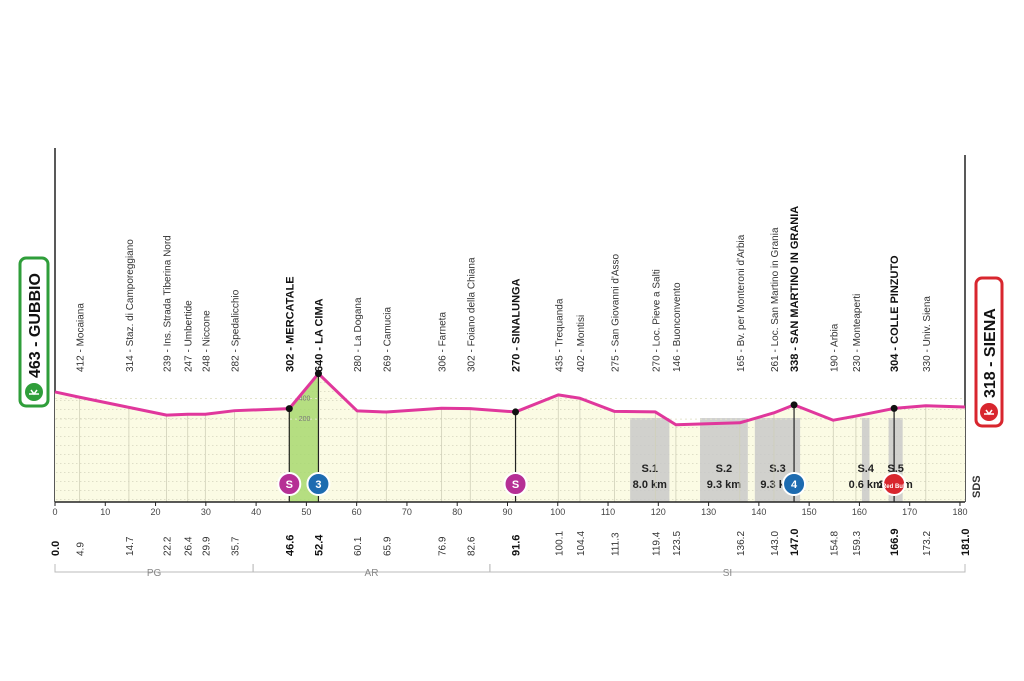 The image size is (1024, 681). What do you see at coordinates (616, 544) in the screenshot?
I see `km-label: 111.3` at bounding box center [616, 544].